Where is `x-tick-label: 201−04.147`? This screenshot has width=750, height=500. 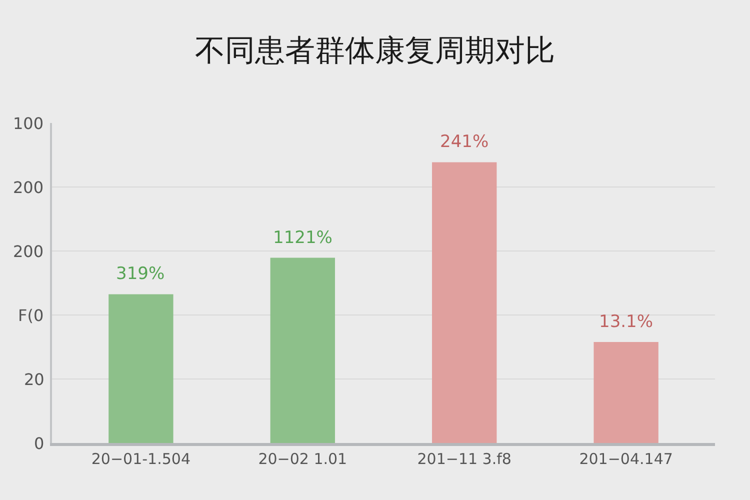 x-tick-label: 201−04.147 is located at coordinates (626, 459).